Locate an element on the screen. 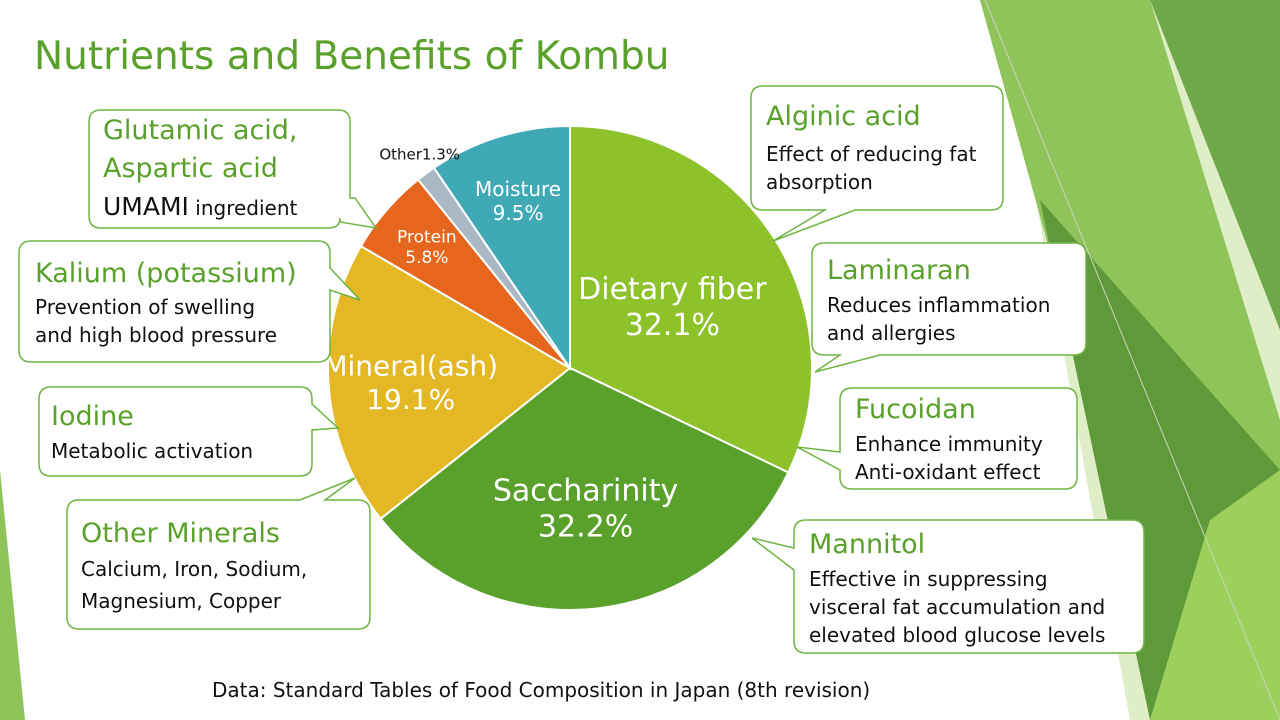 This screenshot has width=1280, height=720. umami-strong: UMAMI is located at coordinates (146, 206).